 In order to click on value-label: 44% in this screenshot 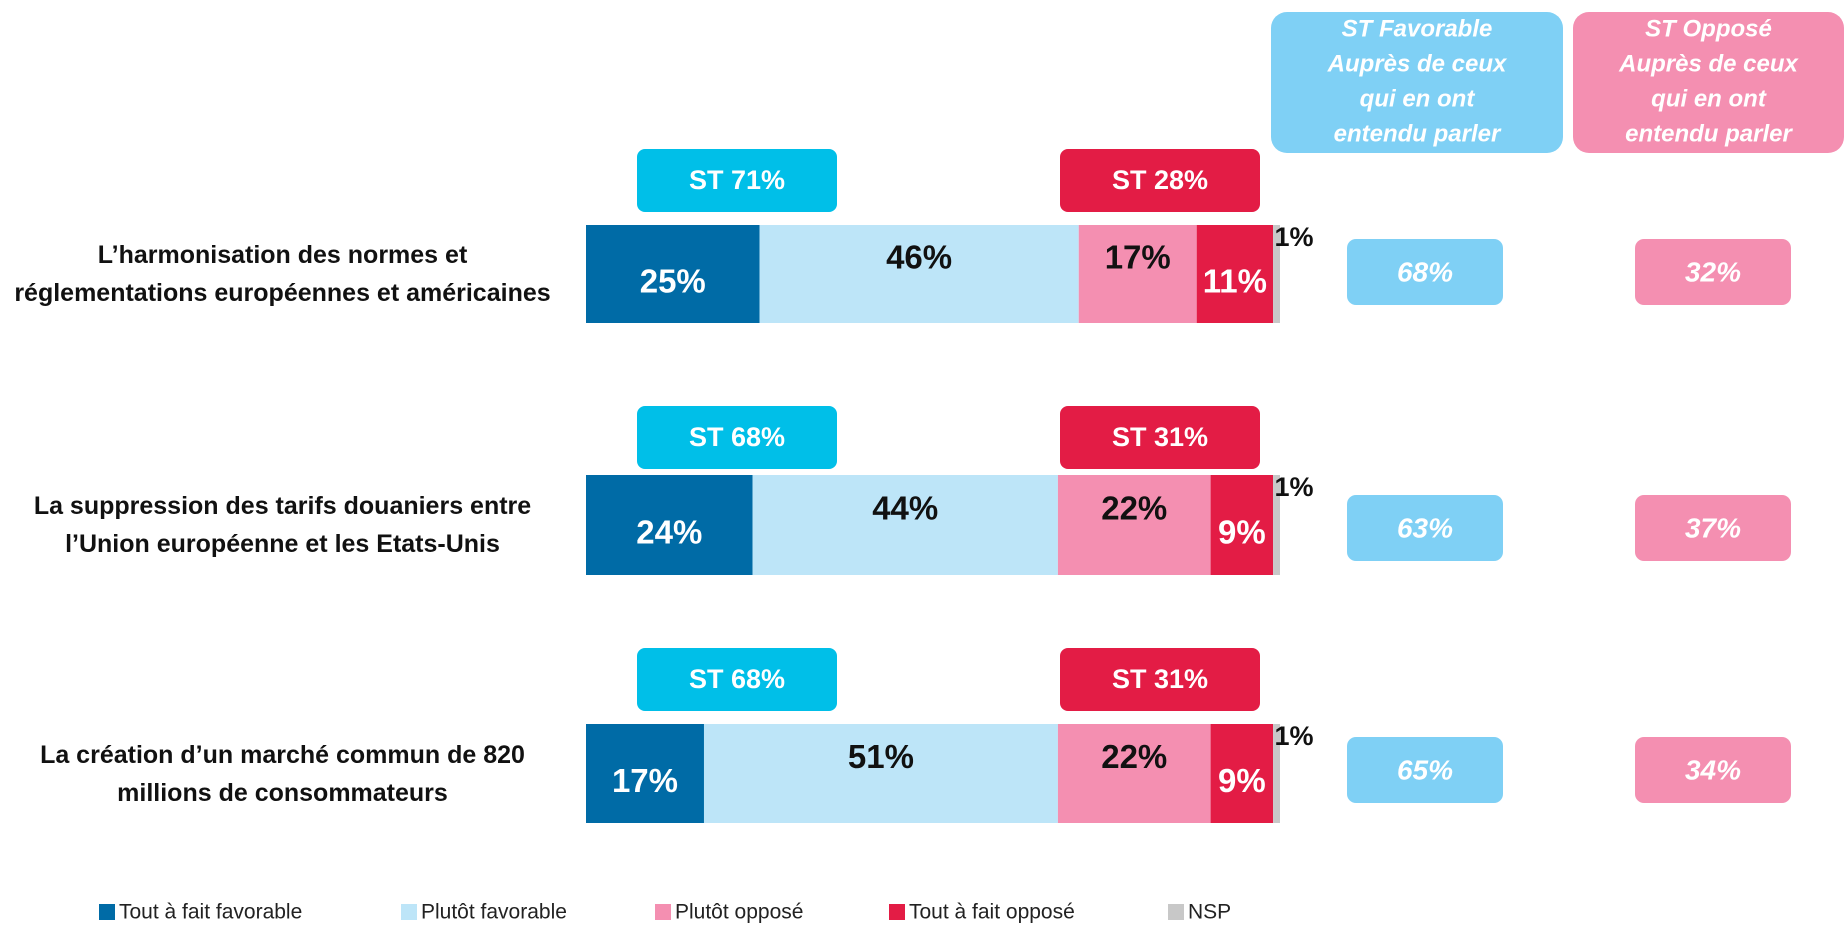, I will do `click(905, 508)`.